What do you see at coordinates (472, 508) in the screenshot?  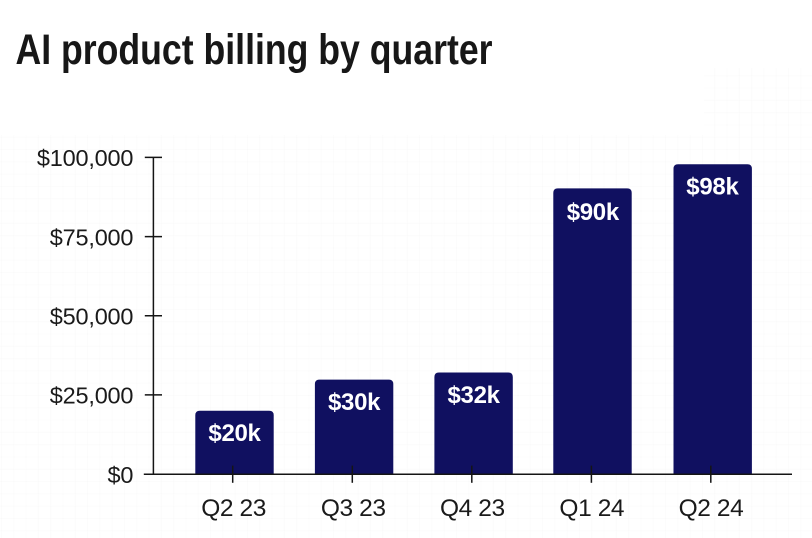 I see `svg-text: Q4 23` at bounding box center [472, 508].